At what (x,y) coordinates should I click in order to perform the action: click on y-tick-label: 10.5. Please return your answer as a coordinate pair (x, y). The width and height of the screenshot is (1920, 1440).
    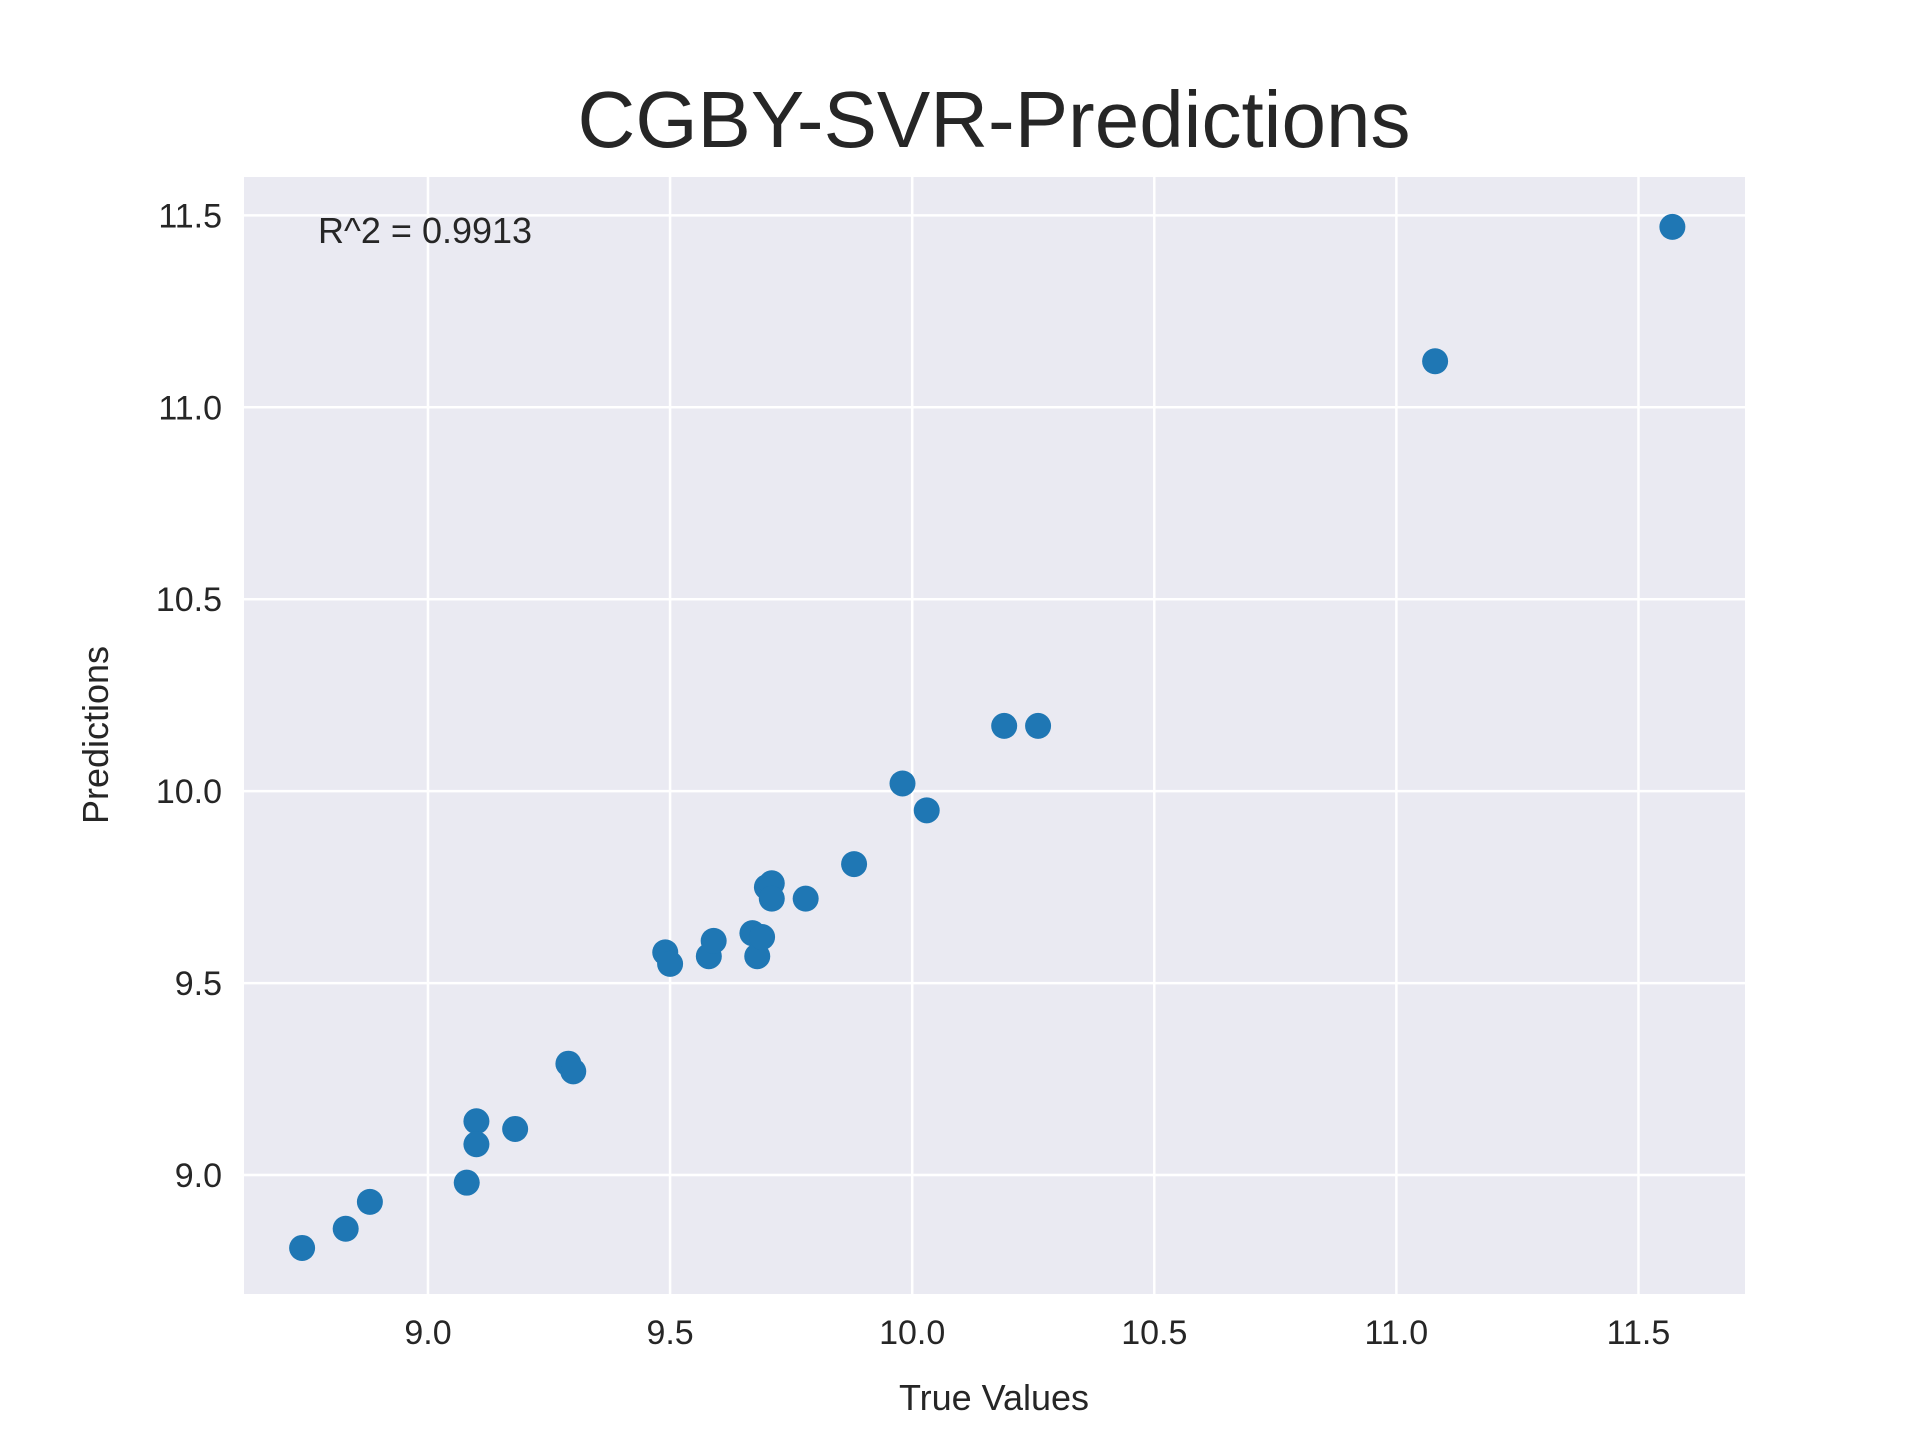
    Looking at the image, I should click on (189, 600).